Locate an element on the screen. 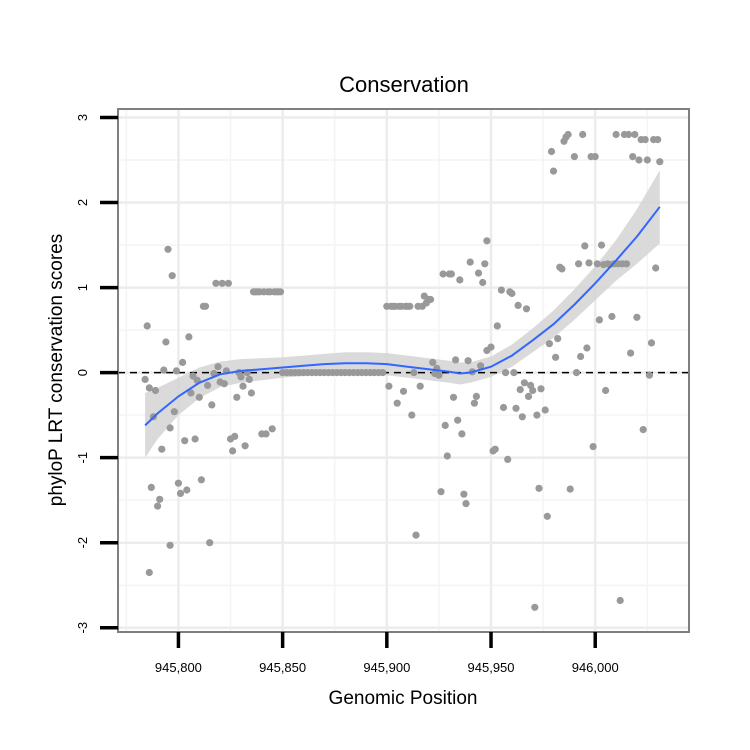 The width and height of the screenshot is (750, 750). y-axis: 3 2 1 0 -1 -2 -3 is located at coordinates (96, 373).